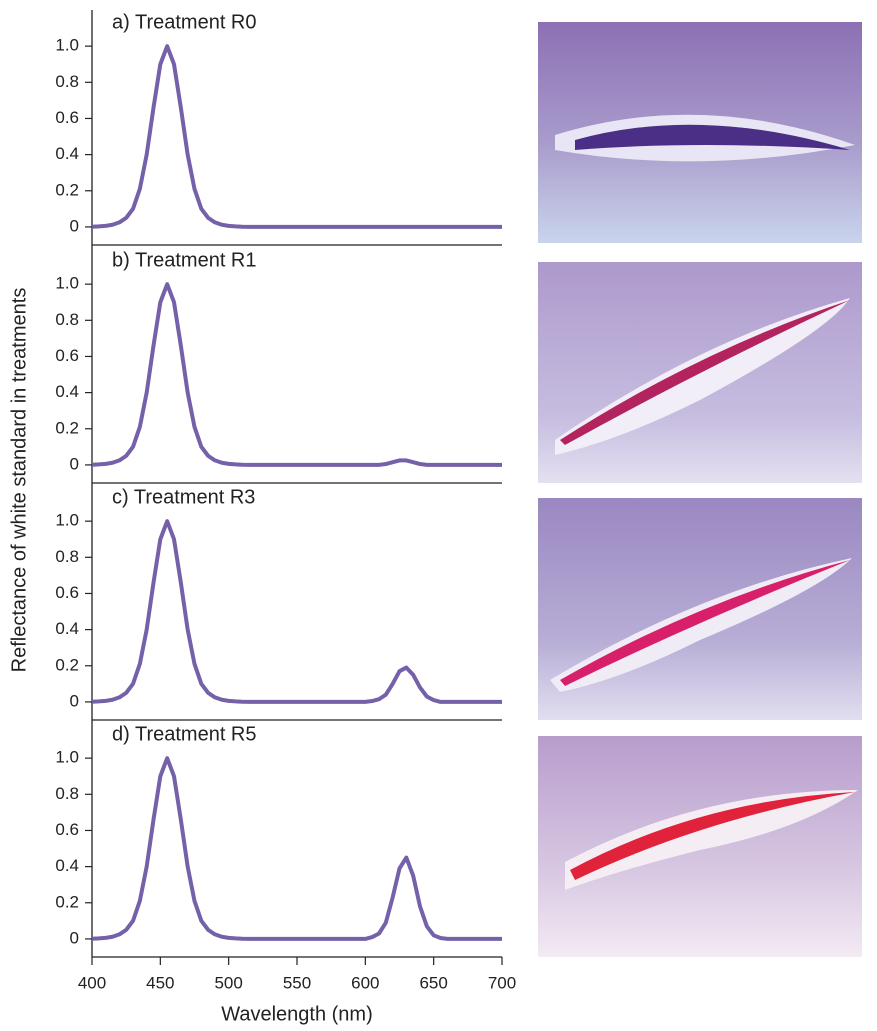  What do you see at coordinates (297, 982) in the screenshot?
I see `x-tick-label: 550` at bounding box center [297, 982].